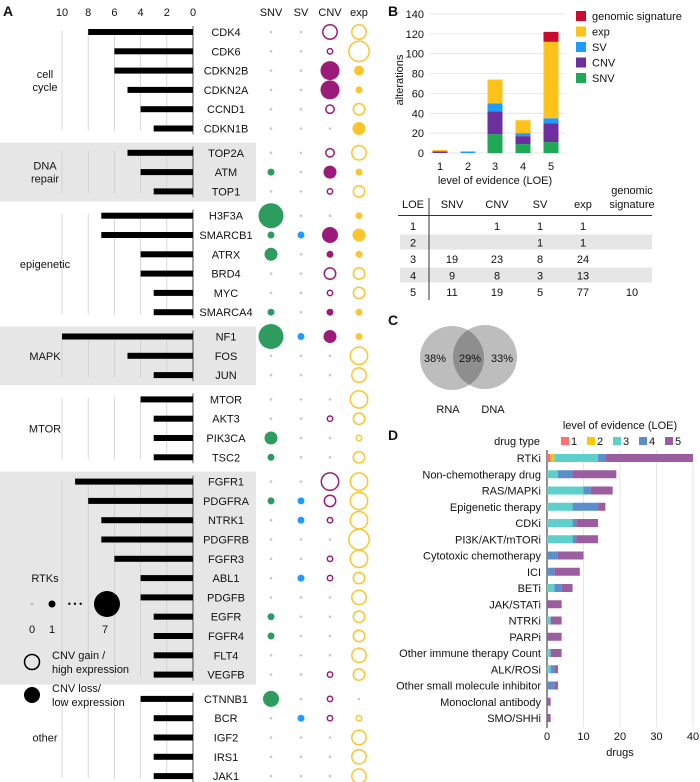 The width and height of the screenshot is (700, 782). What do you see at coordinates (495, 181) in the screenshot?
I see `x-axis-label: level of evidence (LOE)` at bounding box center [495, 181].